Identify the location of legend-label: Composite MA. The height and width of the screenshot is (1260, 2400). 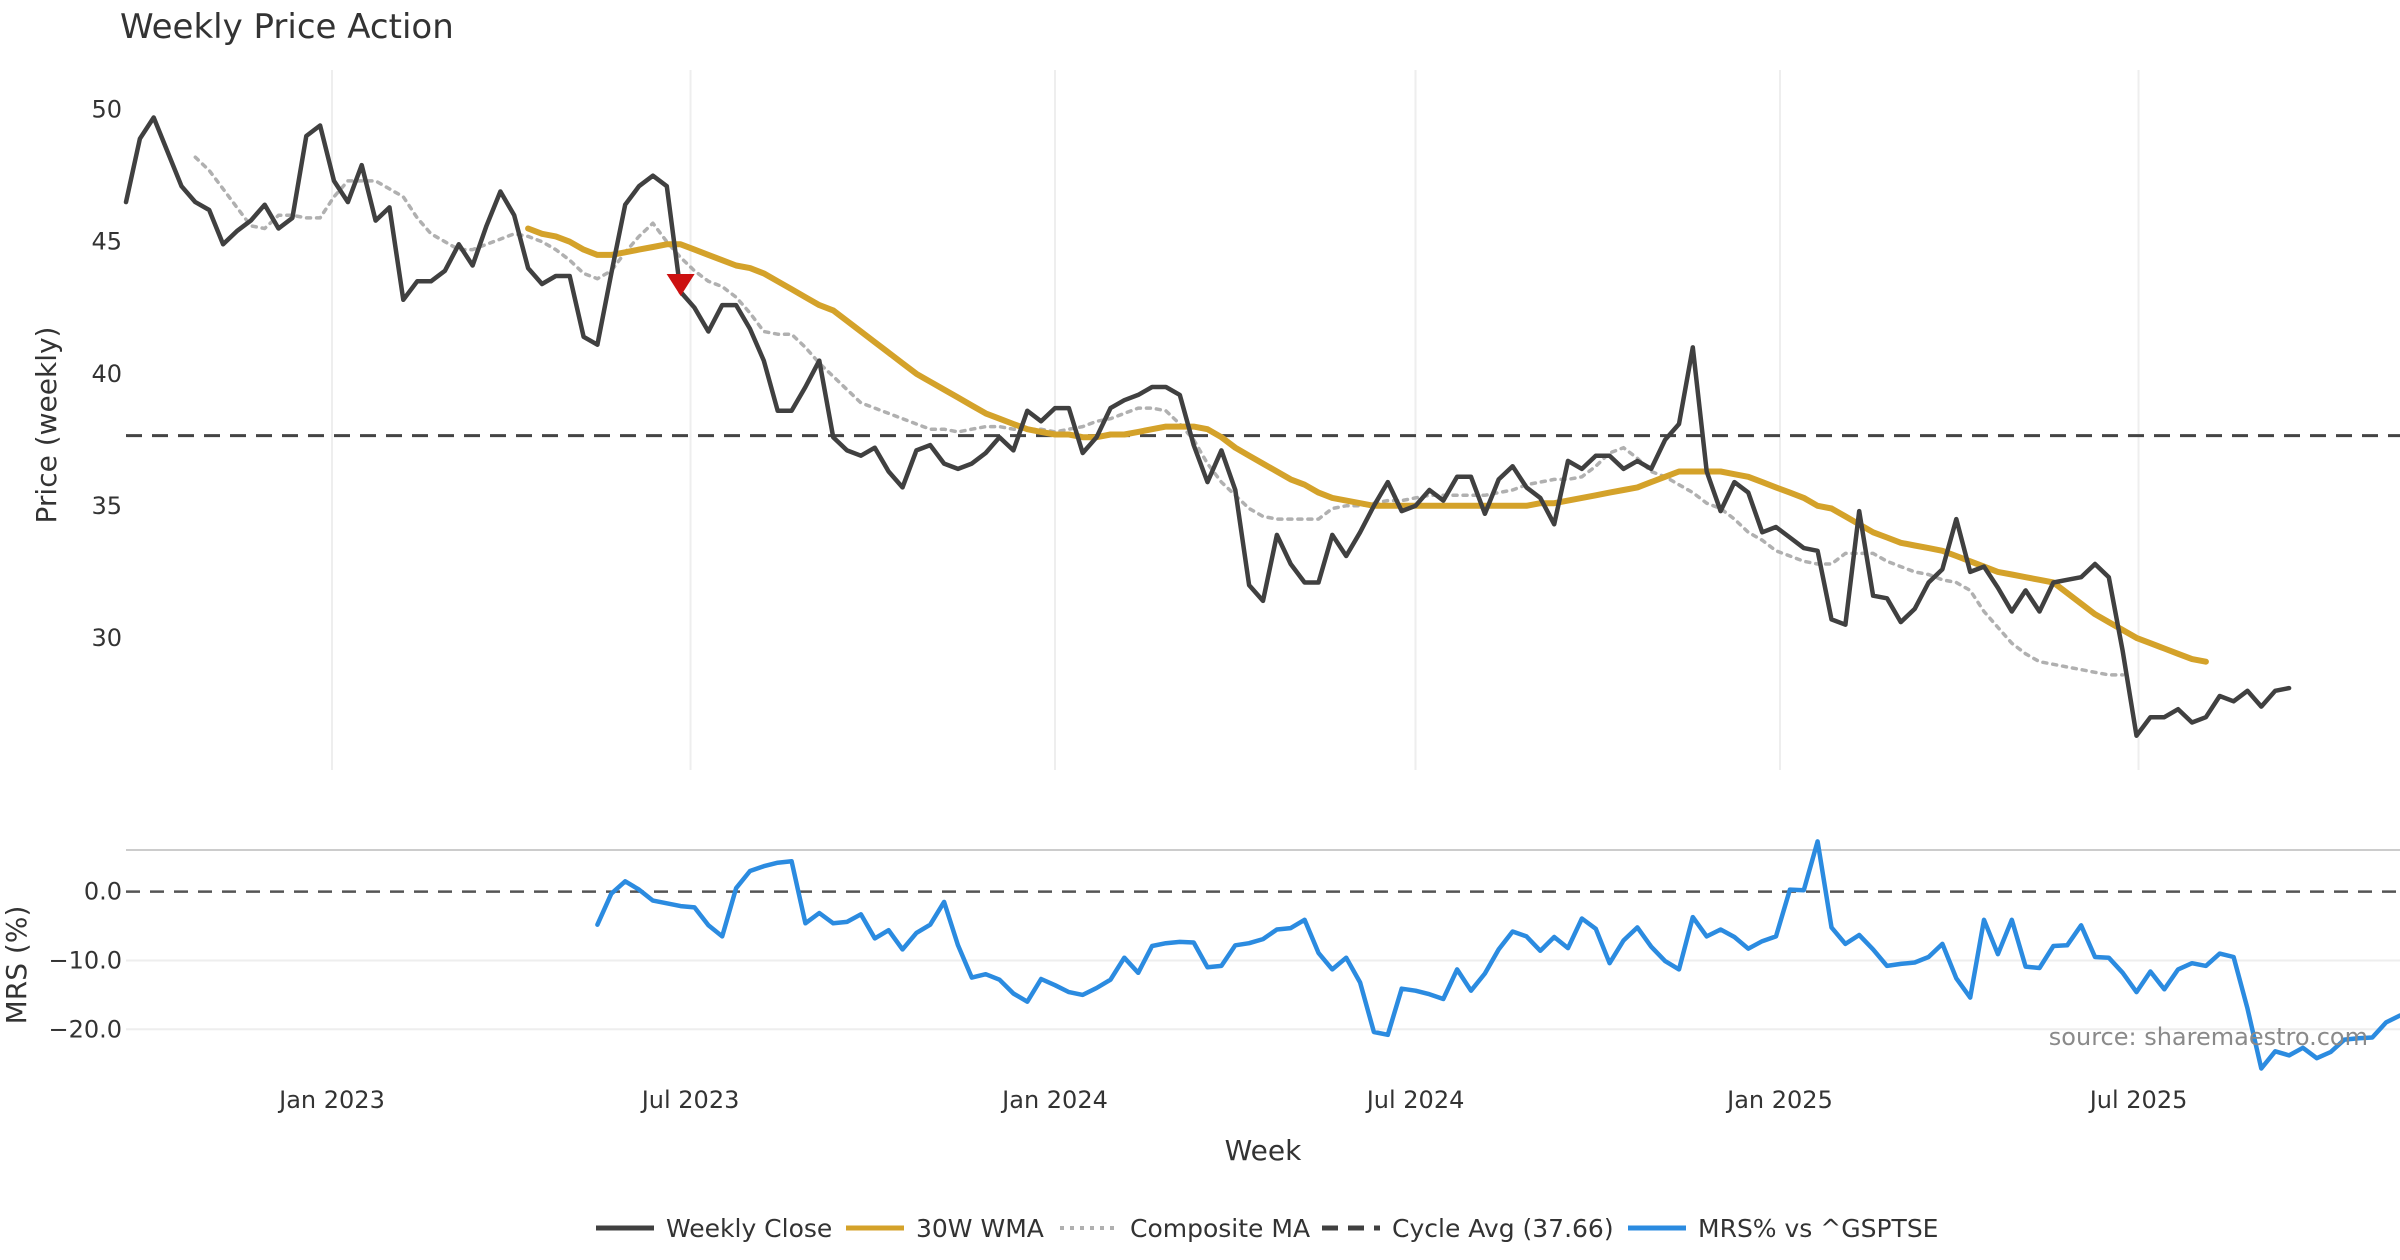
(1220, 1228).